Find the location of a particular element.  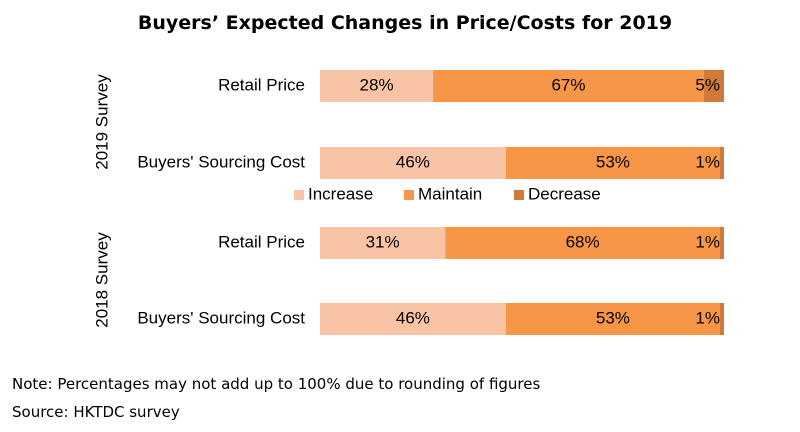

data-label-maintain-row-3: 68% is located at coordinates (583, 241).